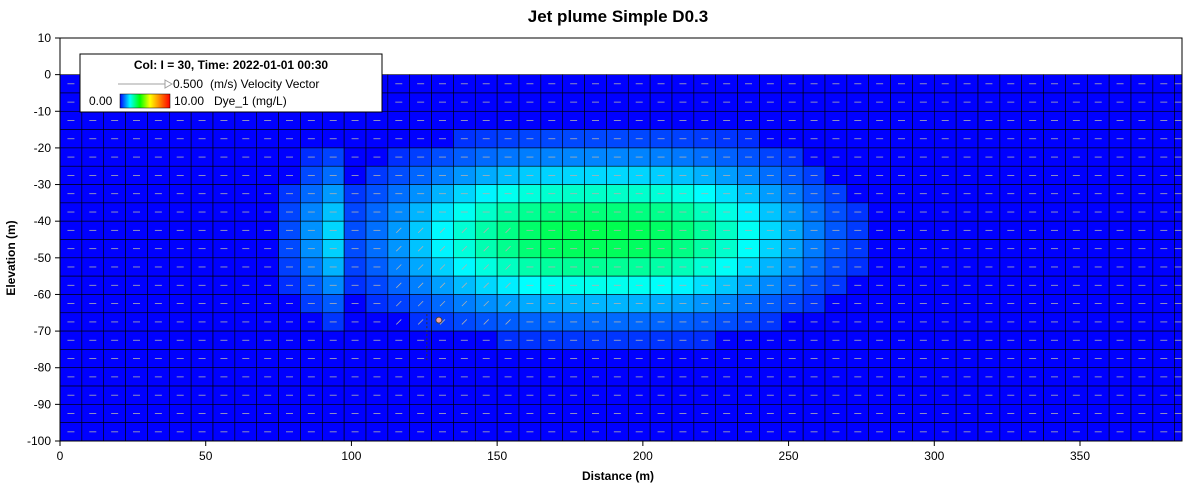  I want to click on x-tick-label: 300, so click(934, 456).